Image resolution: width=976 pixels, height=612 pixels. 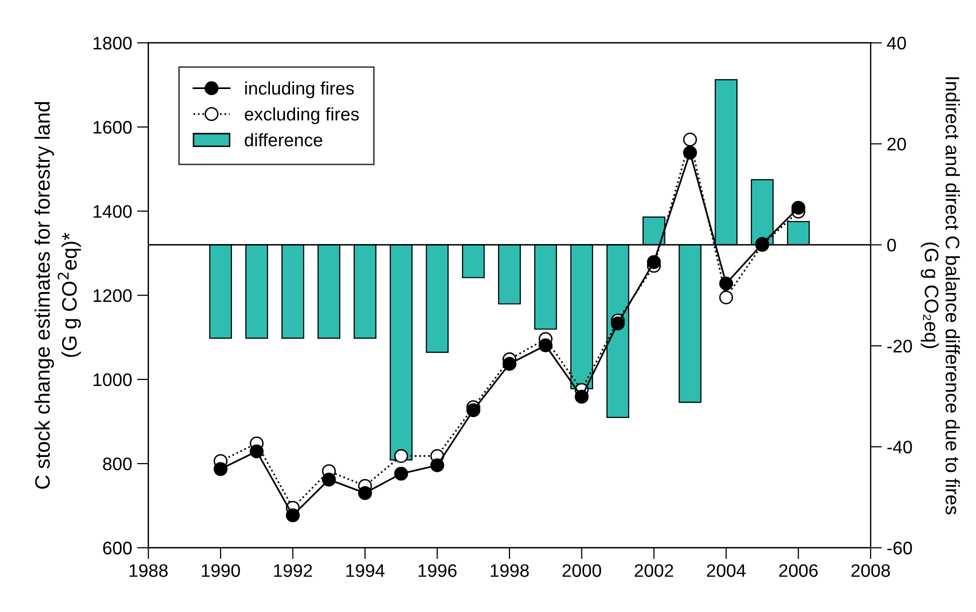 I want to click on x-tick-label: 1992, so click(x=293, y=570).